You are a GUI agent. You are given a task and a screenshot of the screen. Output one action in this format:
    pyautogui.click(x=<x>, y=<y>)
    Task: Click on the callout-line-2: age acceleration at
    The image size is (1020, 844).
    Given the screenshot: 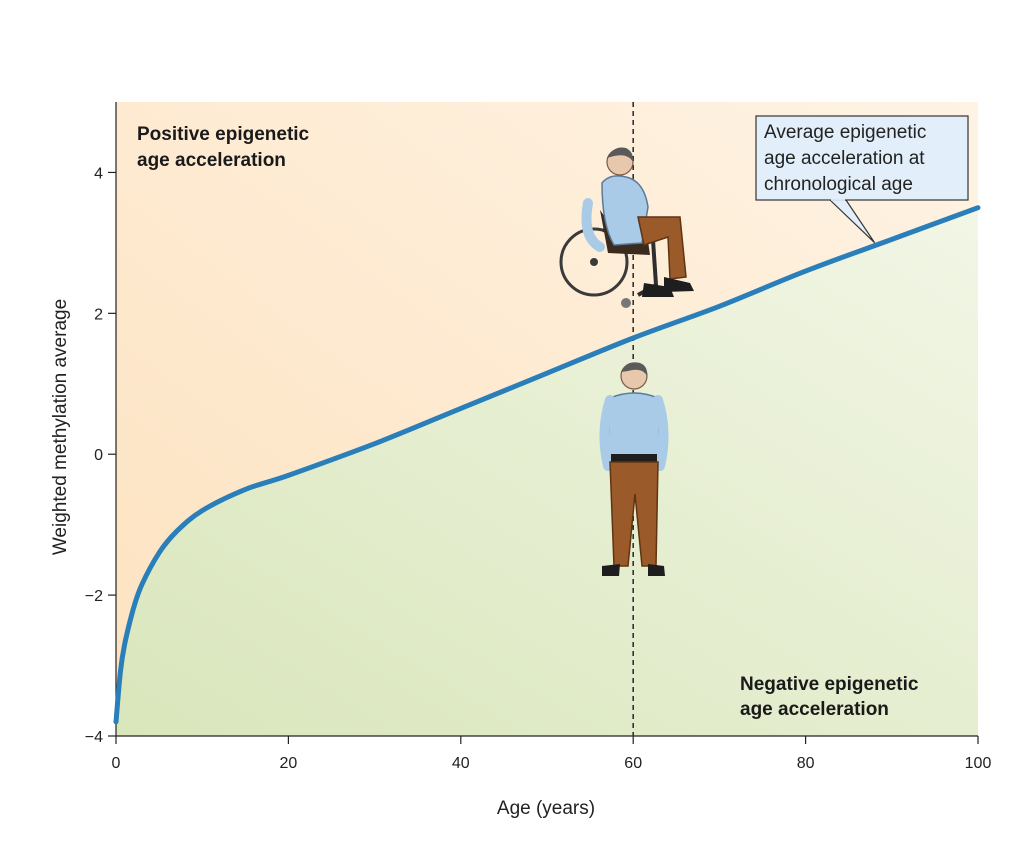 What is the action you would take?
    pyautogui.click(x=844, y=158)
    